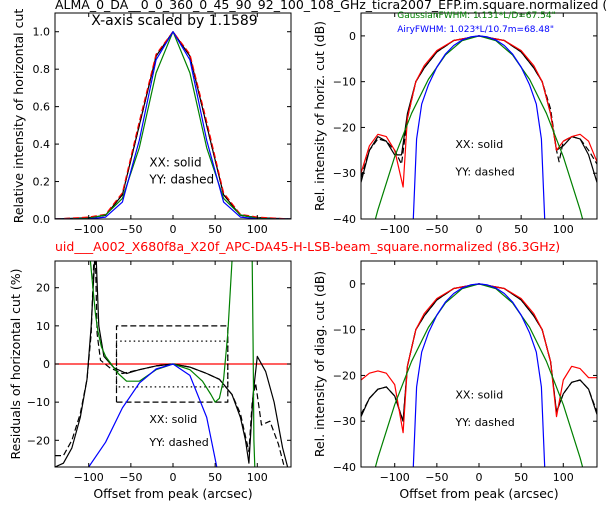 Image resolution: width=607 pixels, height=511 pixels. Describe the element at coordinates (42, 182) in the screenshot. I see `y-tick-label: 0.2` at that location.